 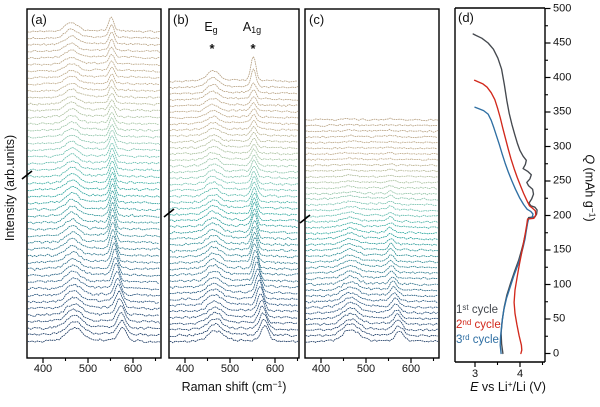 I want to click on panel-d-label: (d), so click(x=466, y=17).